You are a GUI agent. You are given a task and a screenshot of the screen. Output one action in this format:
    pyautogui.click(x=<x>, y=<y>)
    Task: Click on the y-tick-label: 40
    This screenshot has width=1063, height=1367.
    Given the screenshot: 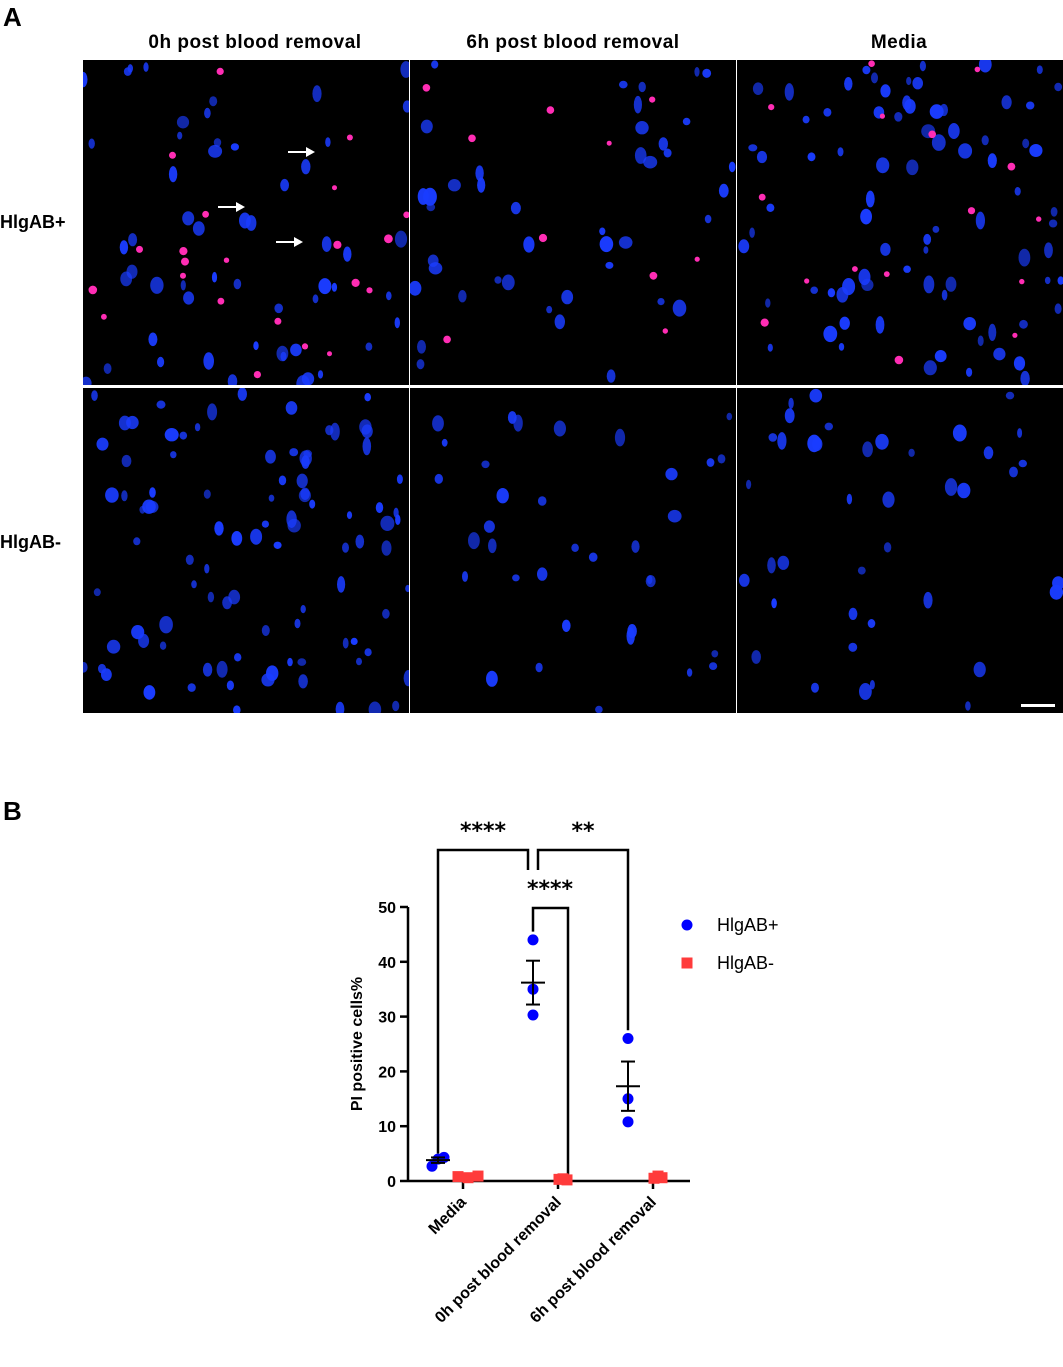 What is the action you would take?
    pyautogui.click(x=387, y=963)
    